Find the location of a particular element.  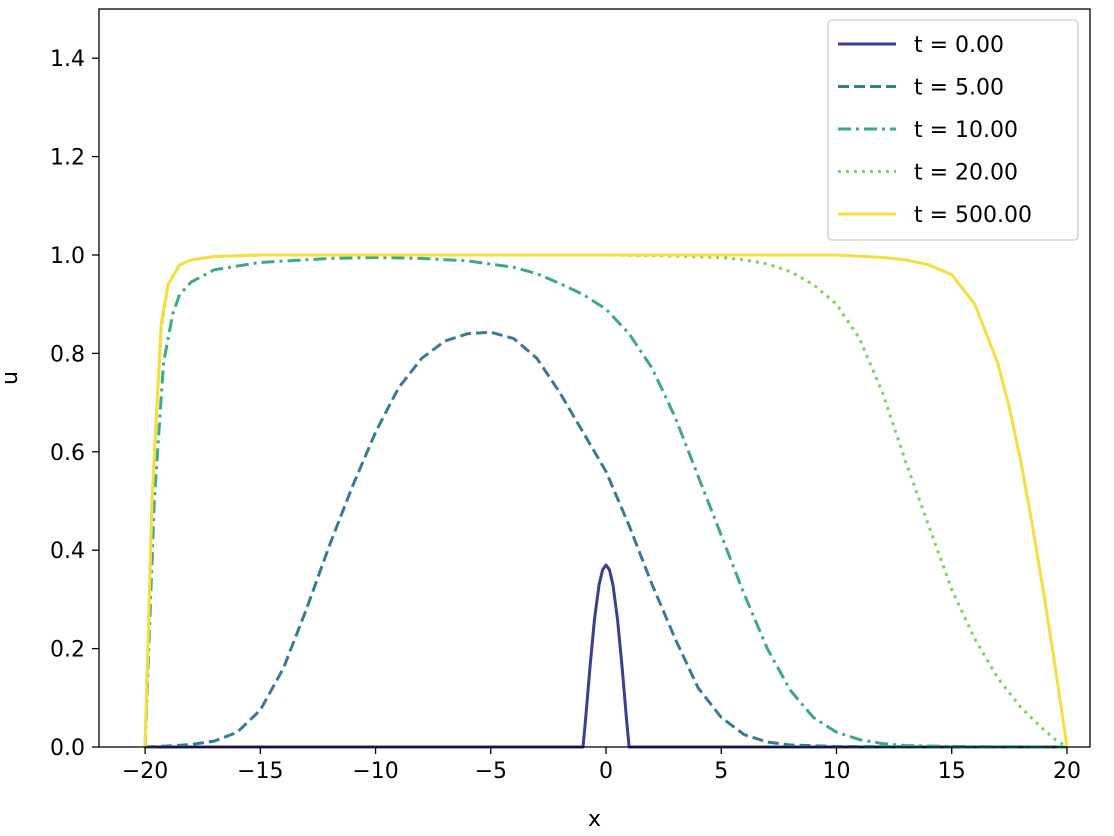

legend-label-0: t = 0.00 is located at coordinates (959, 45).